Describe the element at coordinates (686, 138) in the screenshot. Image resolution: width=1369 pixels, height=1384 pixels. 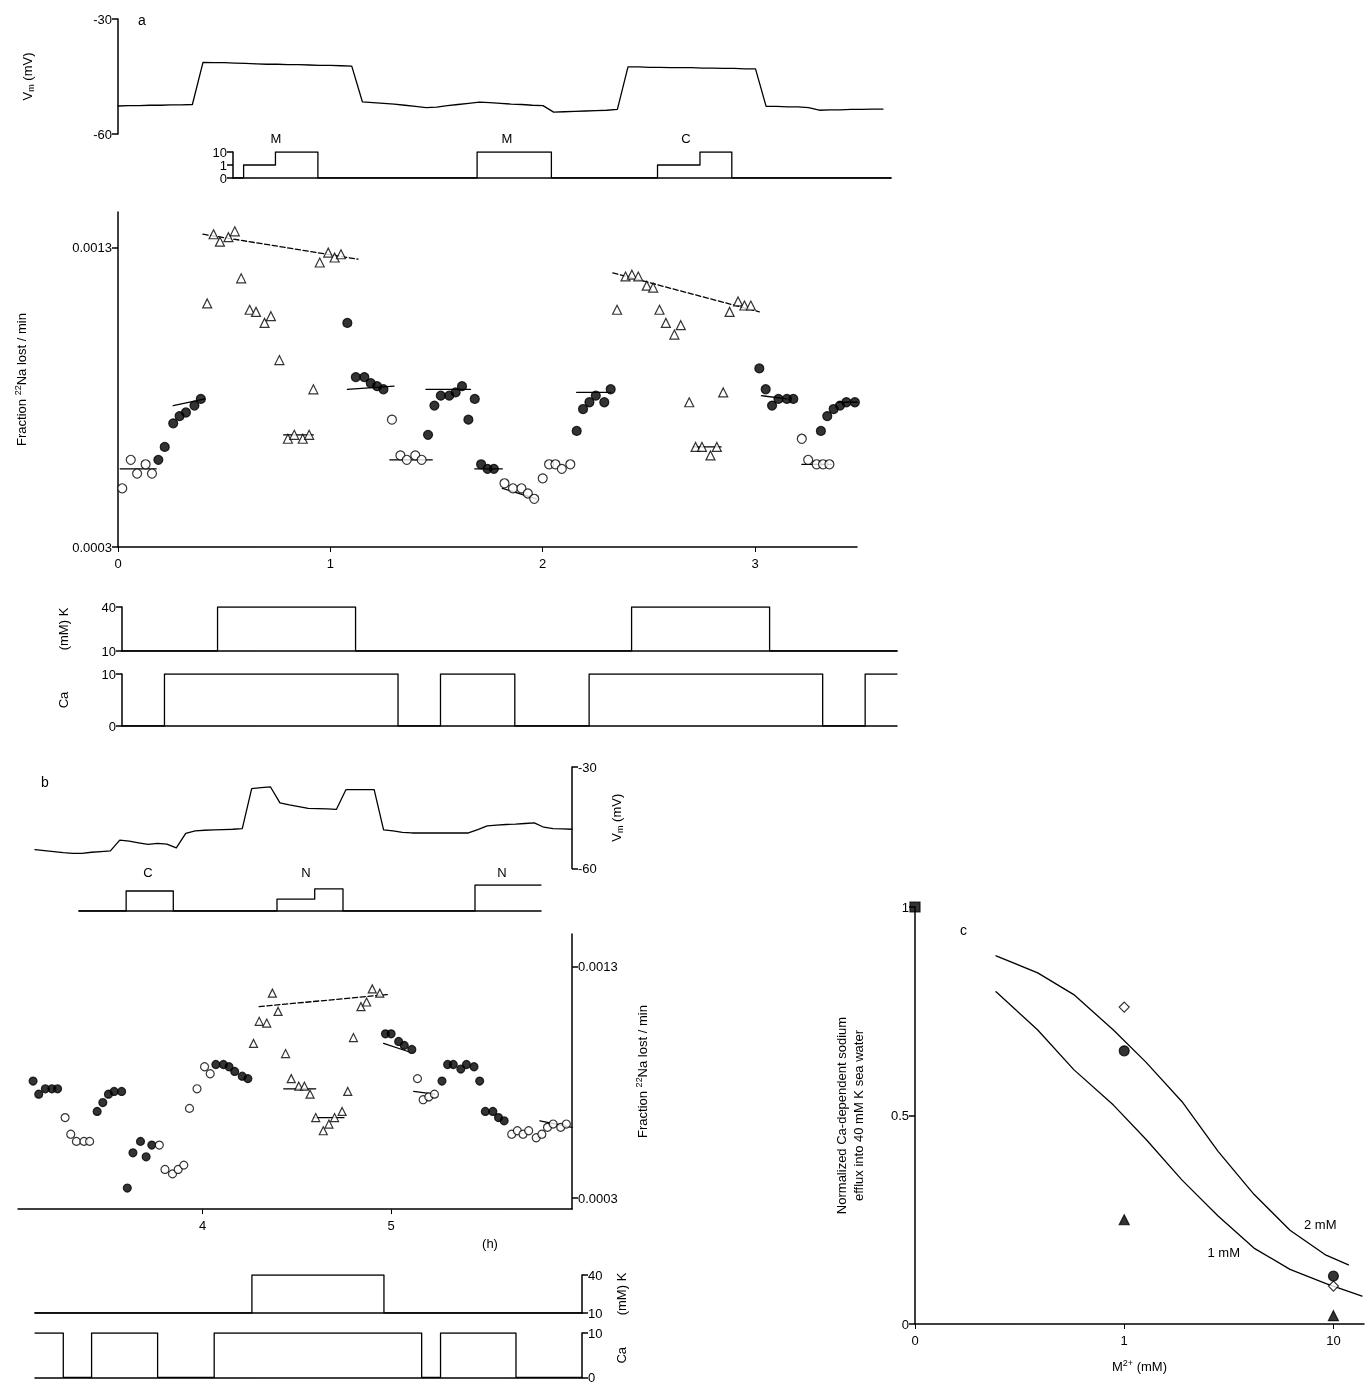
I see `annotation: C` at that location.